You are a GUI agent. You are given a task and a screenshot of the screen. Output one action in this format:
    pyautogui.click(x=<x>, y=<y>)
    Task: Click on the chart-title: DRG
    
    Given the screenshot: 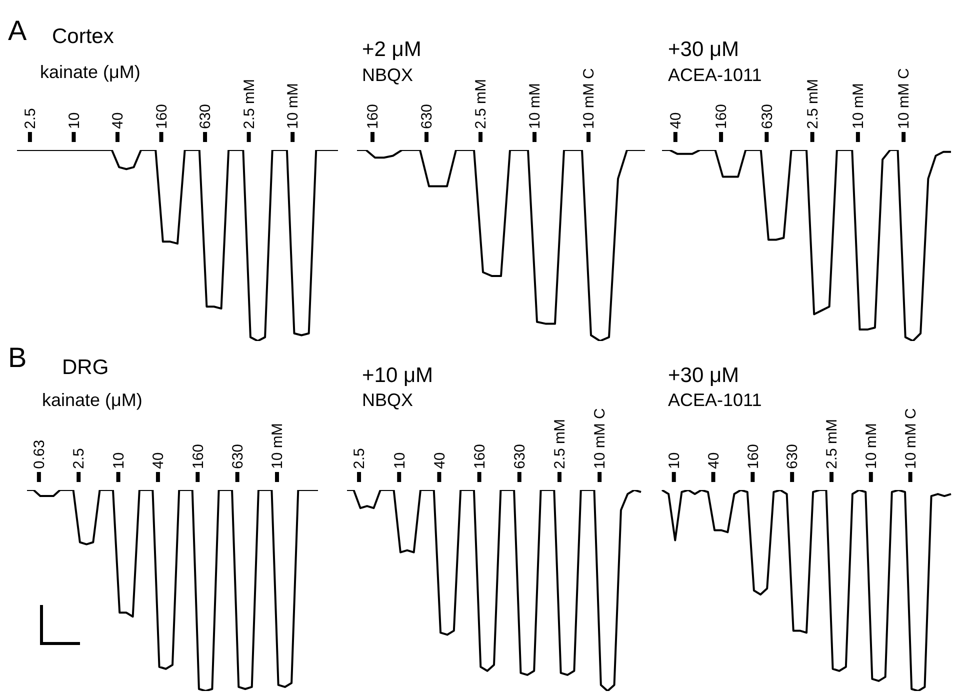 What is the action you would take?
    pyautogui.click(x=85, y=368)
    